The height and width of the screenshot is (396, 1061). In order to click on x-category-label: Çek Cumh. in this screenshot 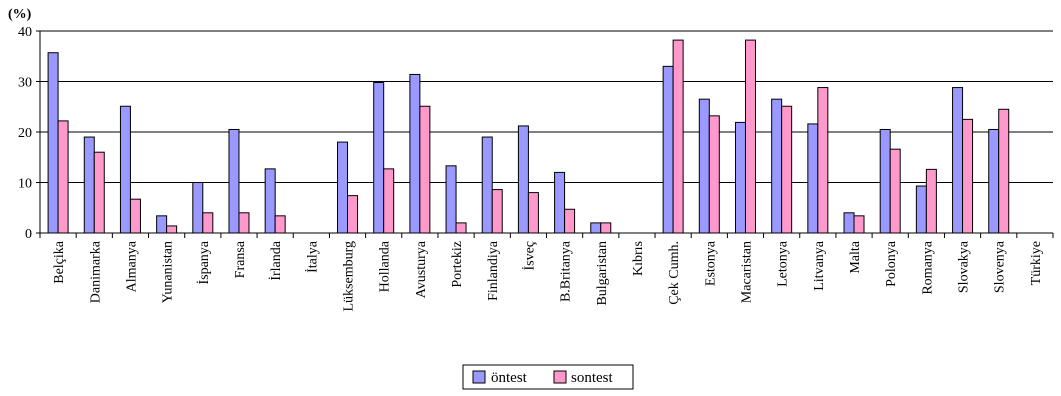, I will do `click(674, 273)`.